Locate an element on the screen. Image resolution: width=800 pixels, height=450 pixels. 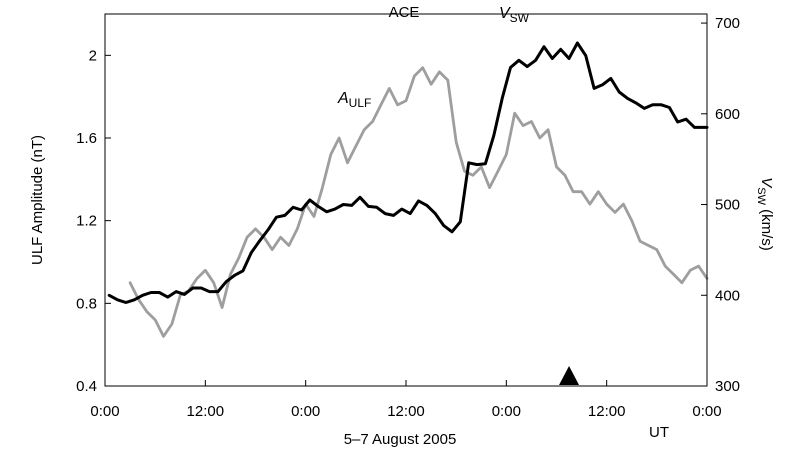
x-unit-label: UT is located at coordinates (659, 432).